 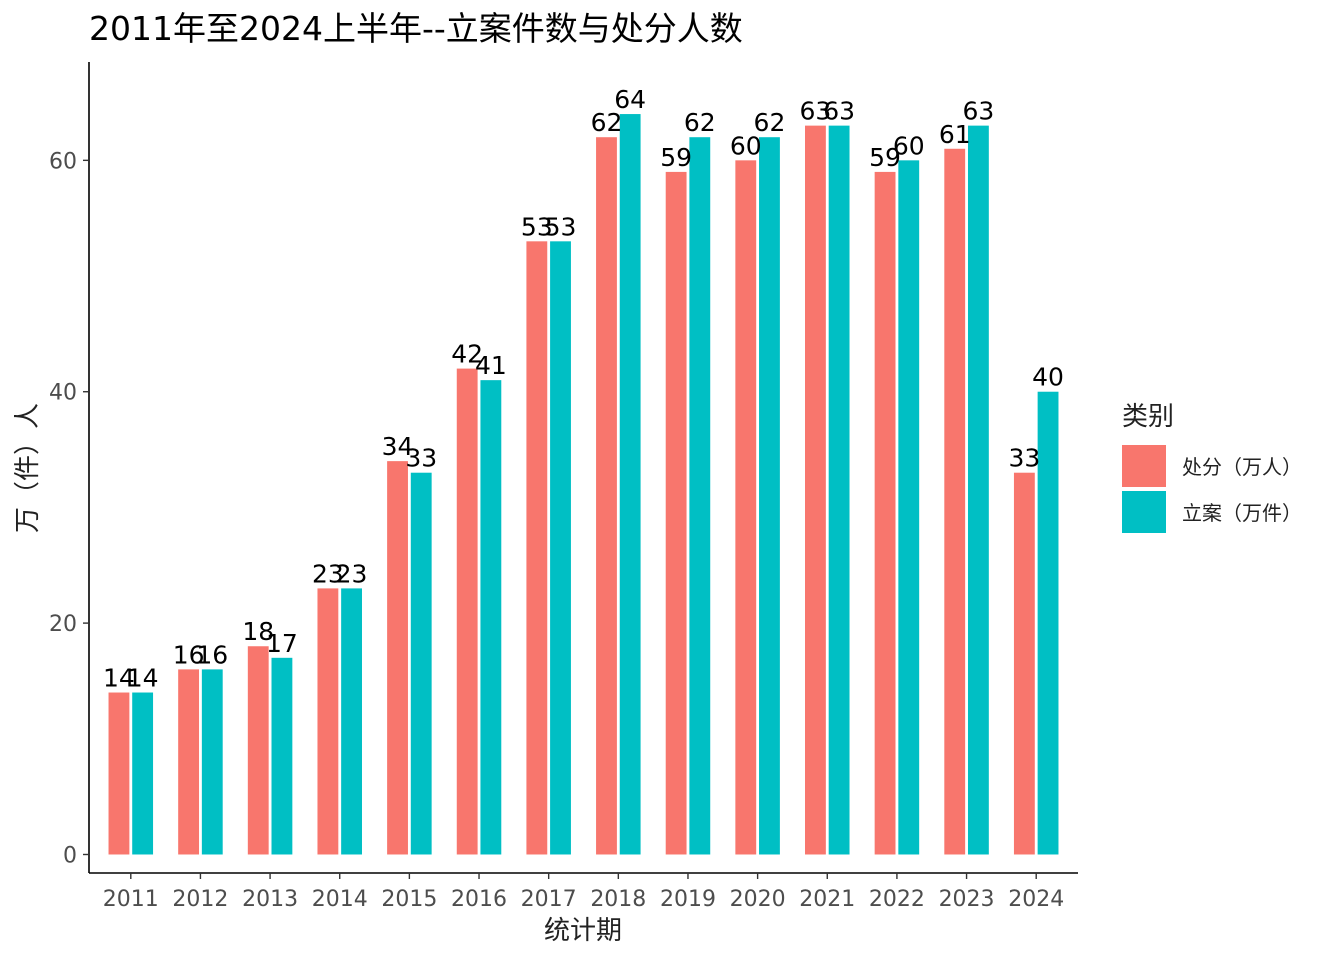 I want to click on x-tick-label-2012: 2012, so click(x=200, y=899).